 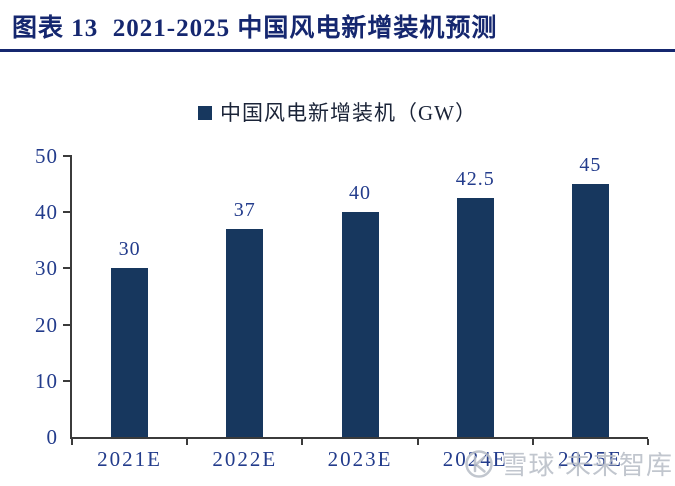 I want to click on figure-title: 图表 13 2021-2025 中国风电新增装机预测, so click(x=255, y=28).